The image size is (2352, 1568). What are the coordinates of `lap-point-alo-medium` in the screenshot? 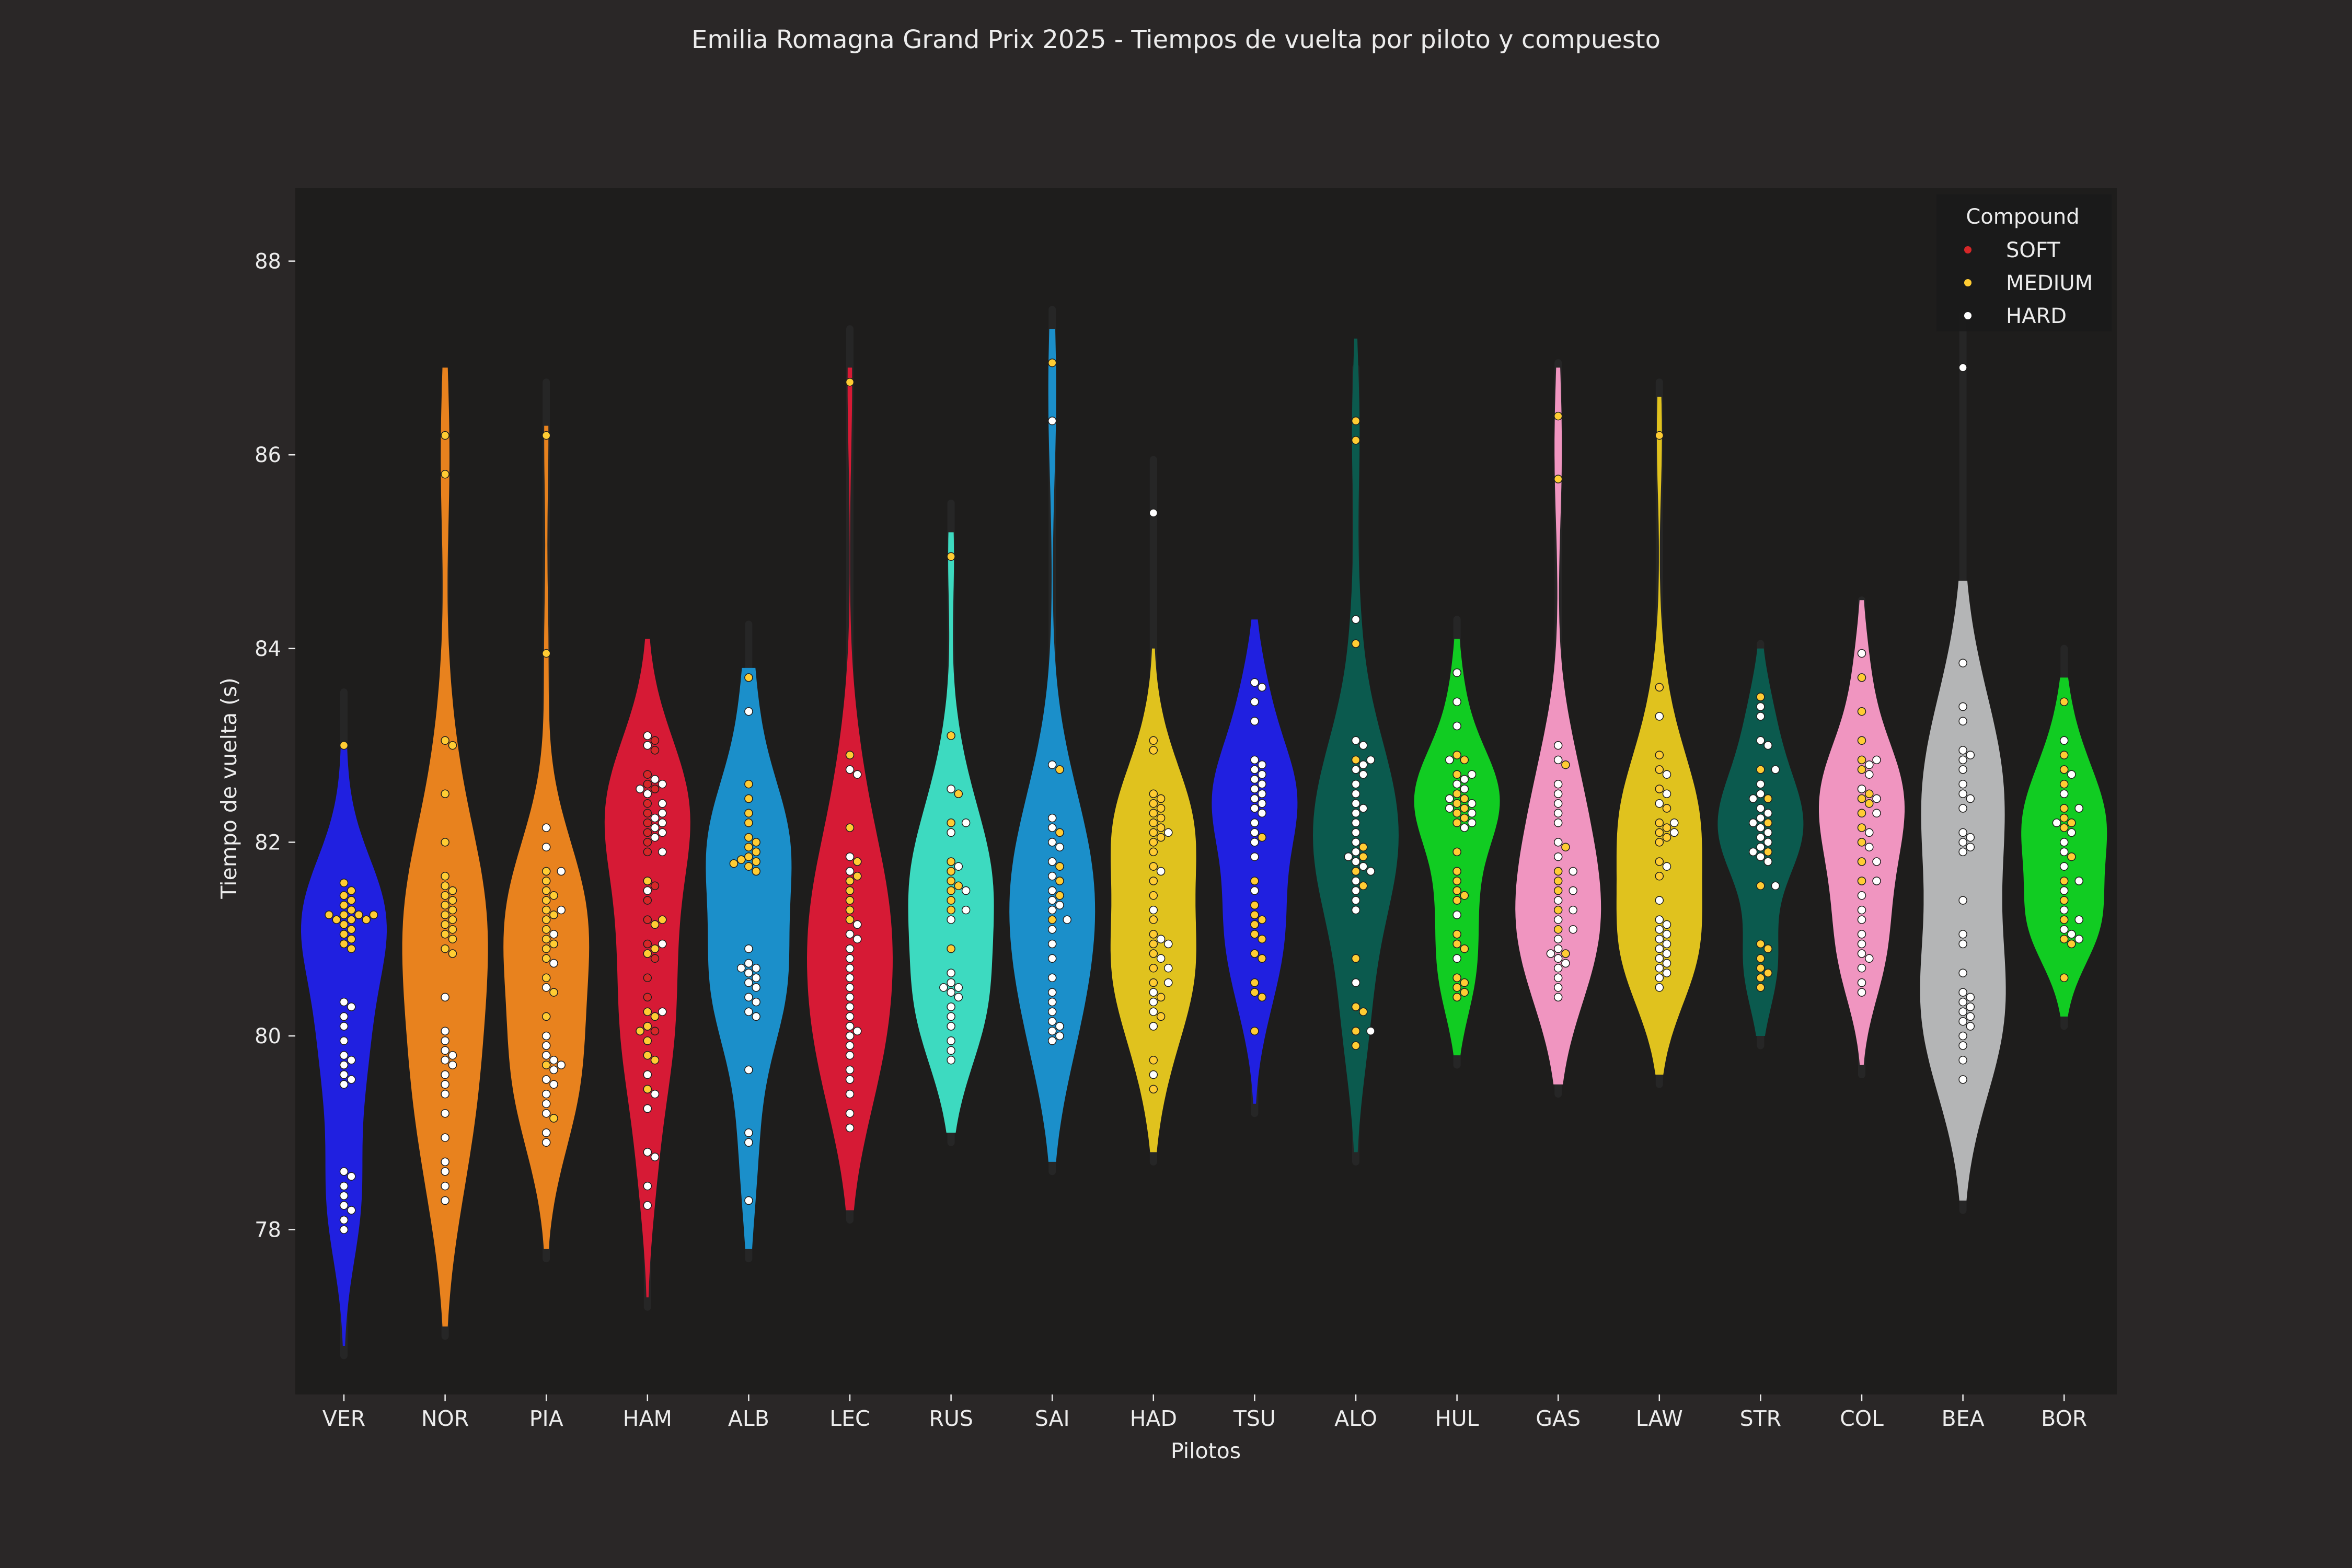 It's located at (1356, 1031).